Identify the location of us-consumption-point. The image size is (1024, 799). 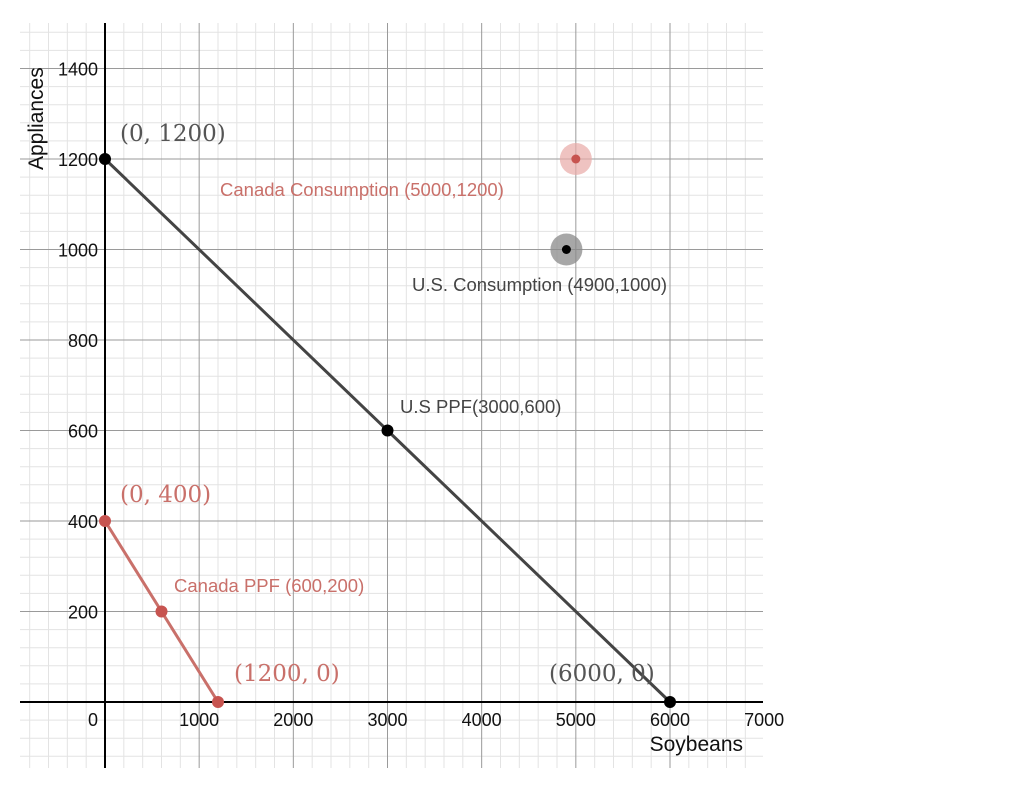
(566, 249).